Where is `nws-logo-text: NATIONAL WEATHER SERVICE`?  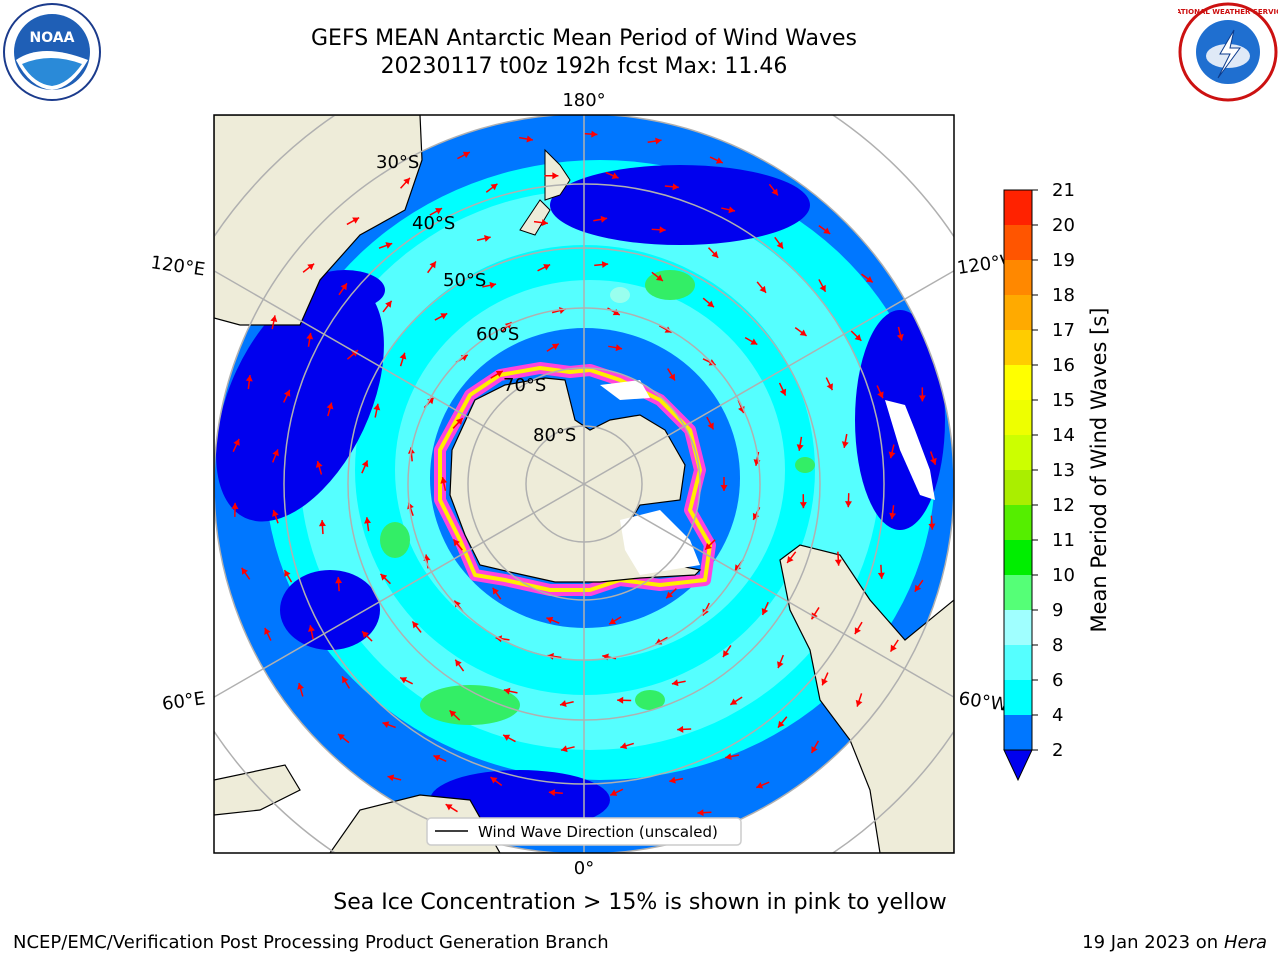
nws-logo-text: NATIONAL WEATHER SERVICE is located at coordinates (1228, 12).